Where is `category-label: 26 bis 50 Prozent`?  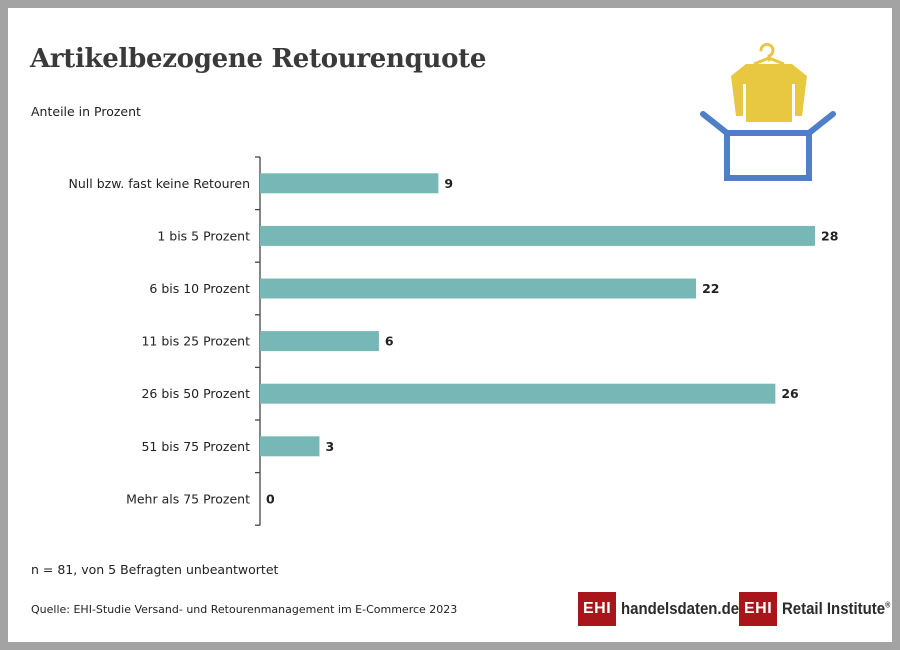
category-label: 26 bis 50 Prozent is located at coordinates (195, 393).